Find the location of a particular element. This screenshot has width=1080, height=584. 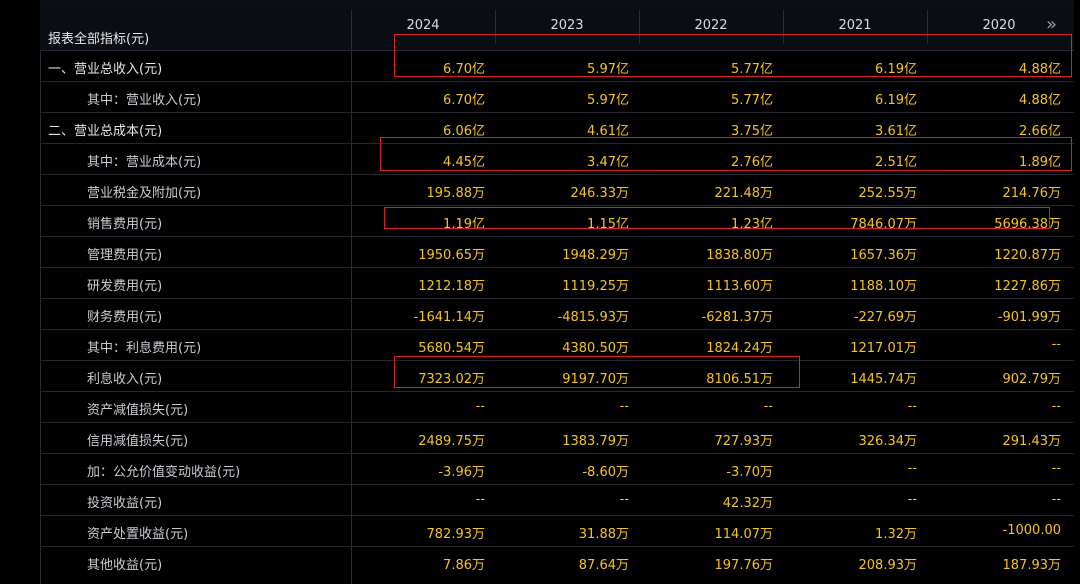

value-cell: 326.34万 is located at coordinates (888, 441).